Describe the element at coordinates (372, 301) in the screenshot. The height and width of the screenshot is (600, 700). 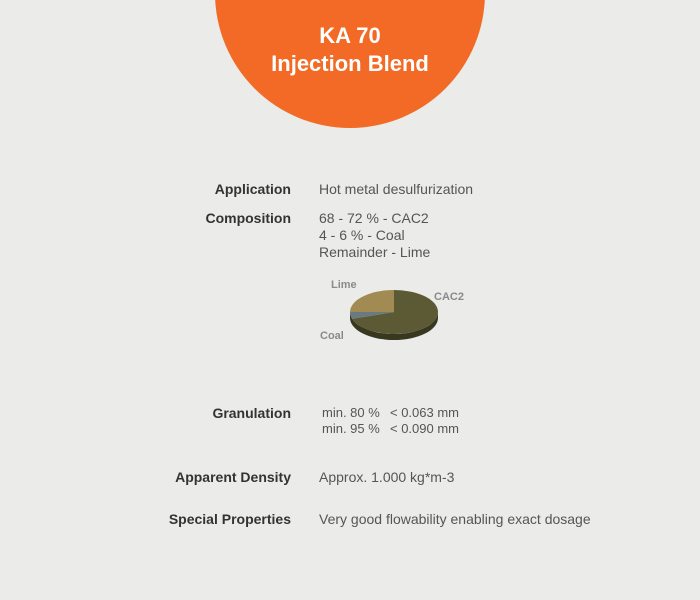
I see `pie-slice-lime` at that location.